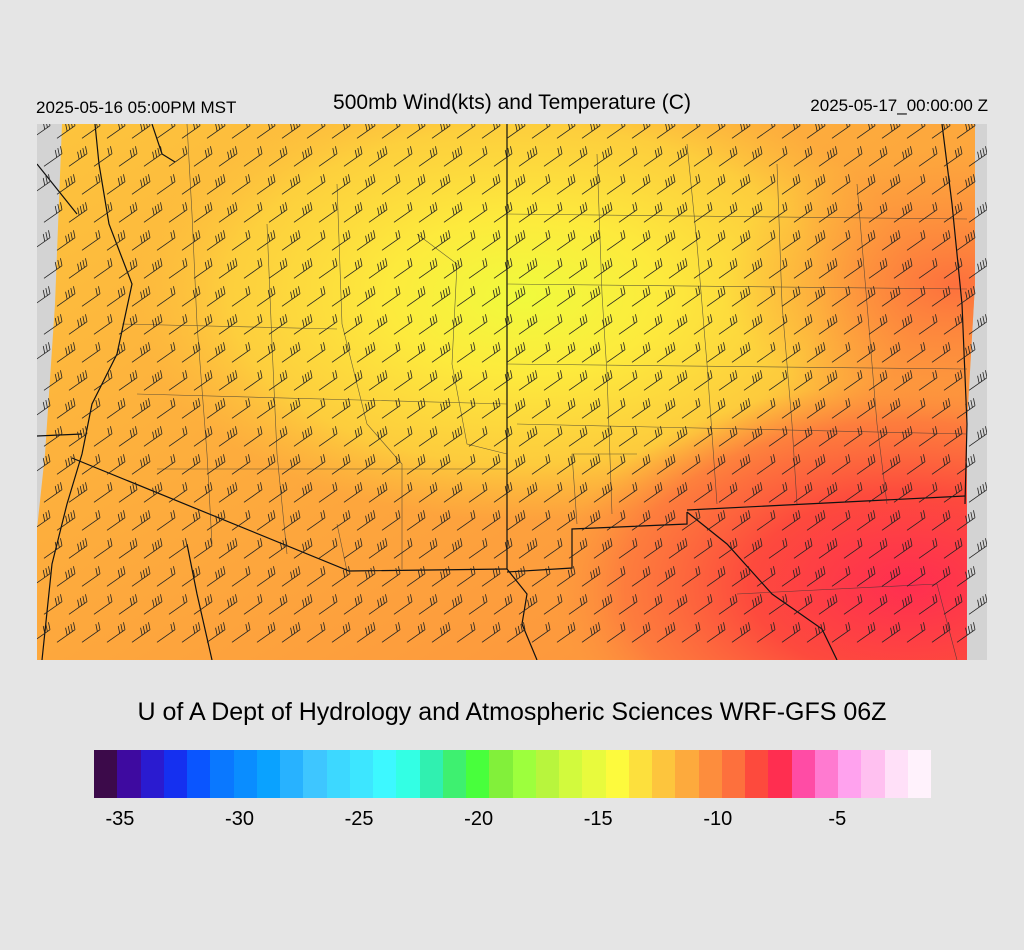 Image resolution: width=1024 pixels, height=950 pixels. Describe the element at coordinates (837, 819) in the screenshot. I see `colorbar-tick-label: -5` at that location.